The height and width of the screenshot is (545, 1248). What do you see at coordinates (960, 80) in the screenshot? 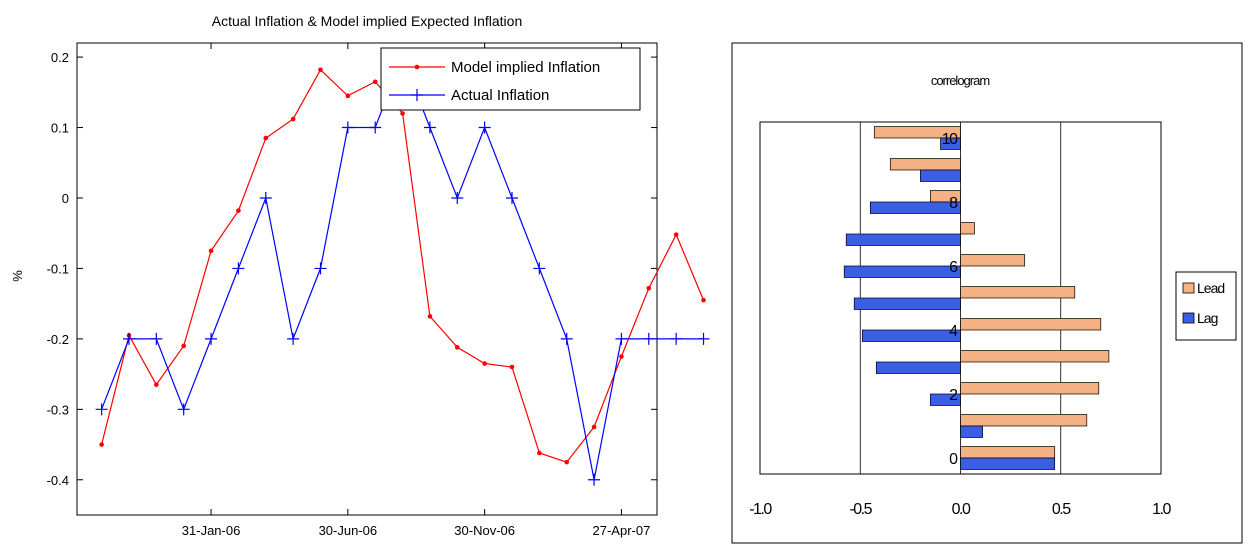
I see `correlogram-title: correlogram` at bounding box center [960, 80].